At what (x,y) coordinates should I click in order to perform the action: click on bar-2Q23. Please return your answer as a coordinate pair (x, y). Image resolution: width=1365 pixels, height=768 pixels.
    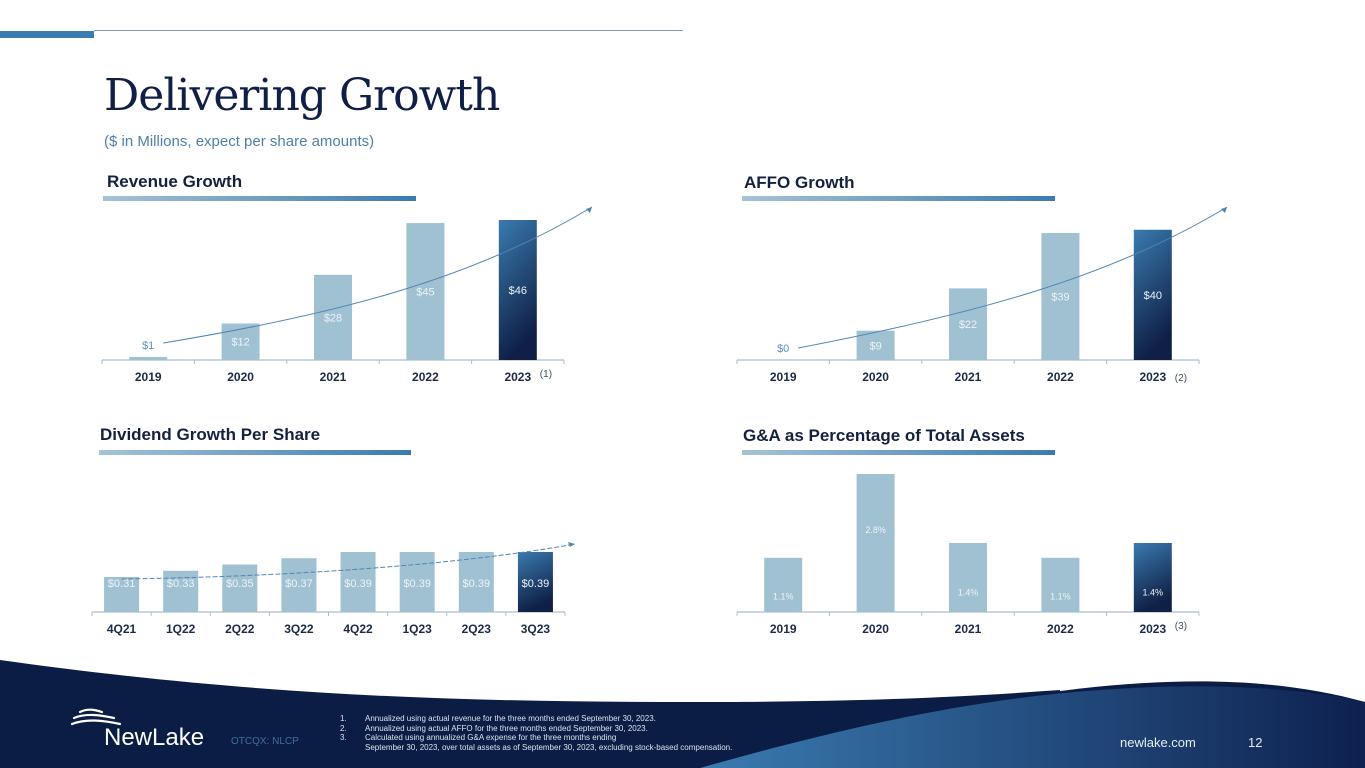
    Looking at the image, I should click on (476, 582).